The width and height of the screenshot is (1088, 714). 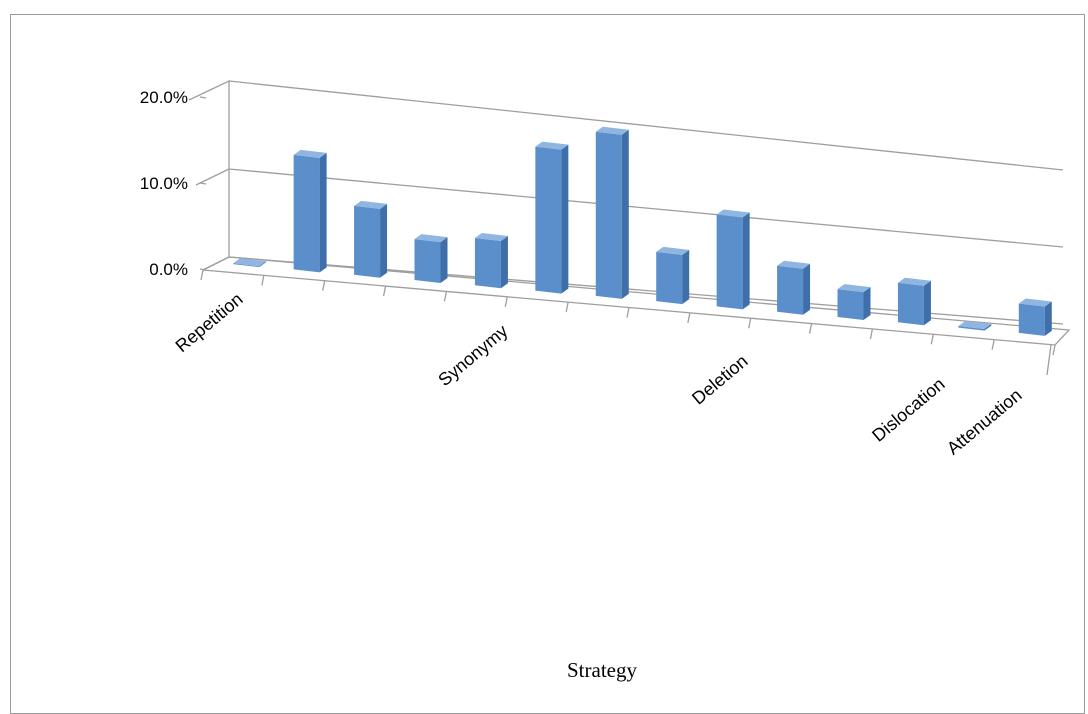 I want to click on x-axis-title: Strategy, so click(x=602, y=670).